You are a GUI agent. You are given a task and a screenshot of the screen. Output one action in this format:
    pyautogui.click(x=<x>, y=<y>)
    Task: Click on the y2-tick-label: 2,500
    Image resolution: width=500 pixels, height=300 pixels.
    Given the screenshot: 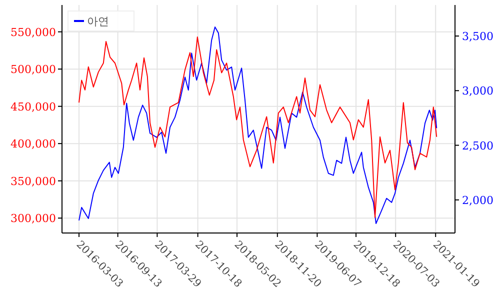 What is the action you would take?
    pyautogui.click(x=478, y=145)
    